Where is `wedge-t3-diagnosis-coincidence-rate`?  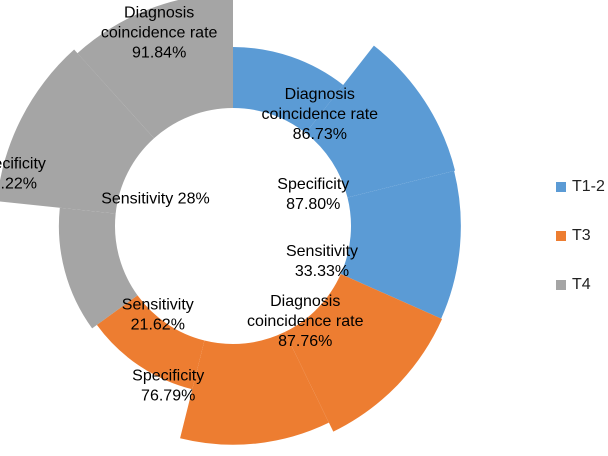 wedge-t3-diagnosis-coincidence-rate is located at coordinates (363, 352).